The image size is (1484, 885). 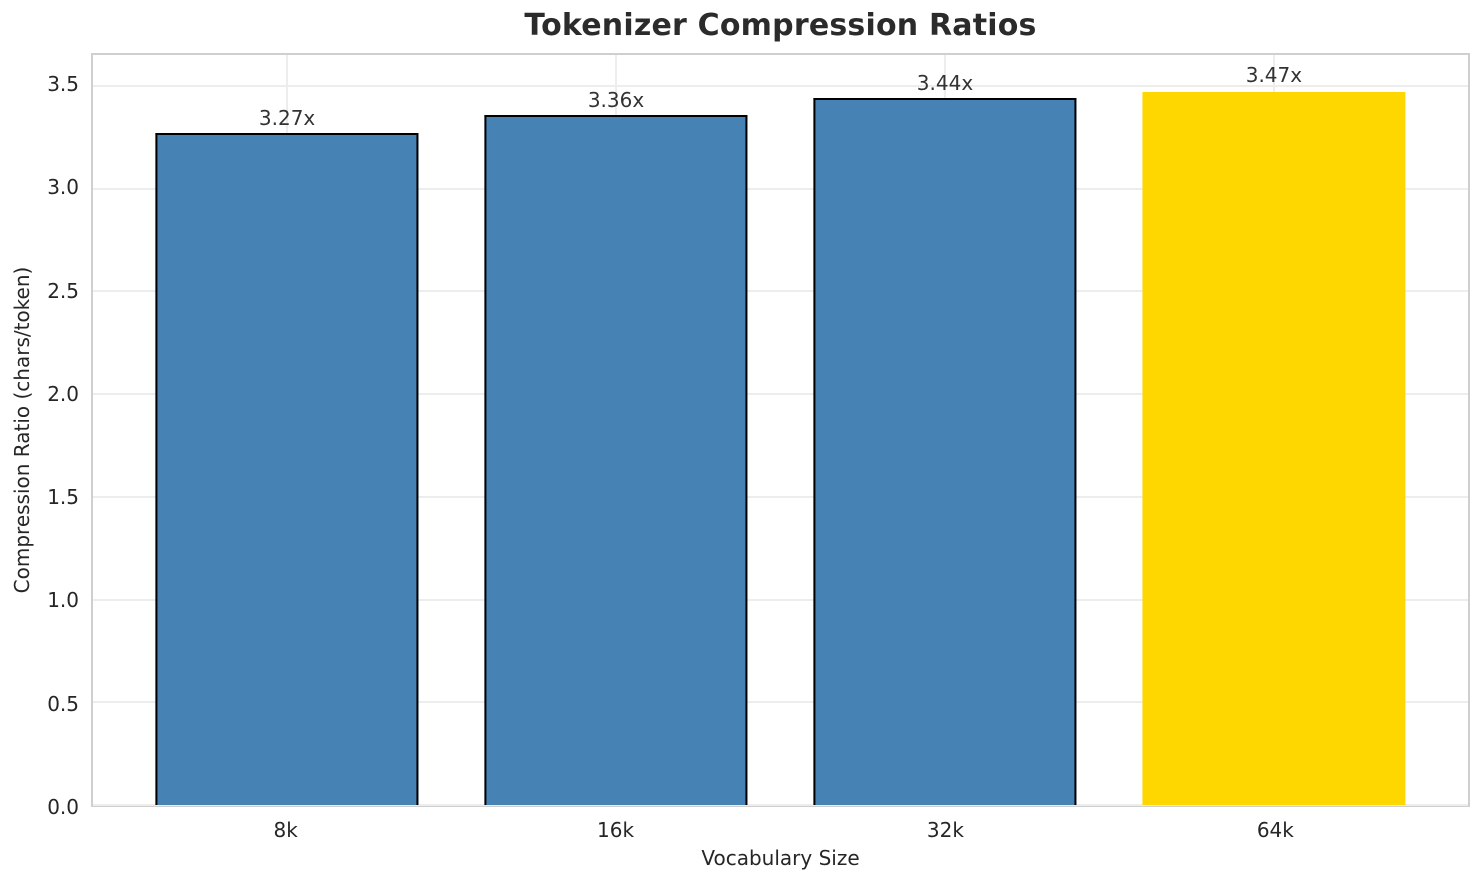 What do you see at coordinates (287, 455) in the screenshot?
I see `bar-8k: 3.27x` at bounding box center [287, 455].